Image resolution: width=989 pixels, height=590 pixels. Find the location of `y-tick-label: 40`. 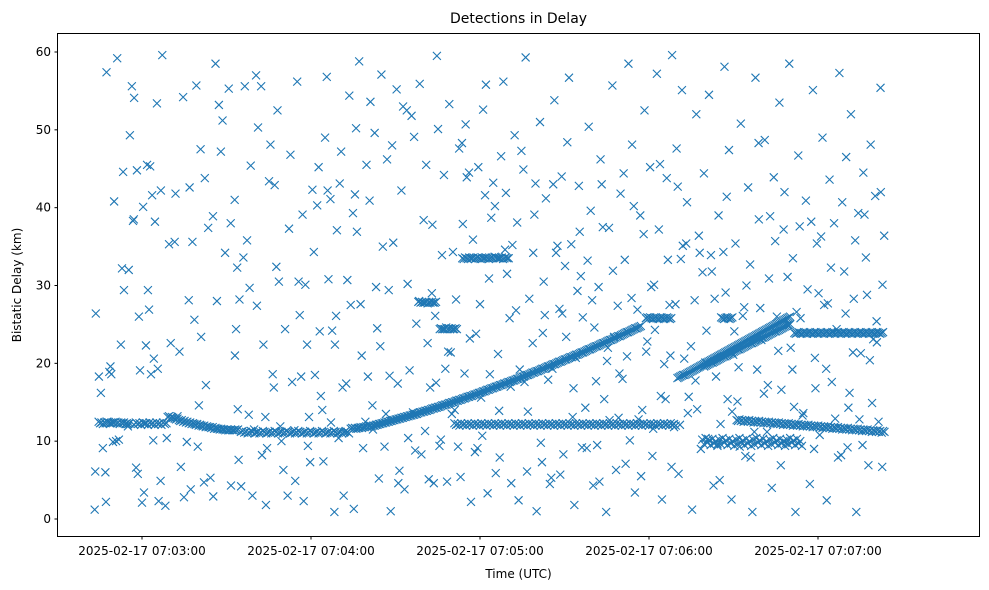

y-tick-label: 40 is located at coordinates (43, 208).